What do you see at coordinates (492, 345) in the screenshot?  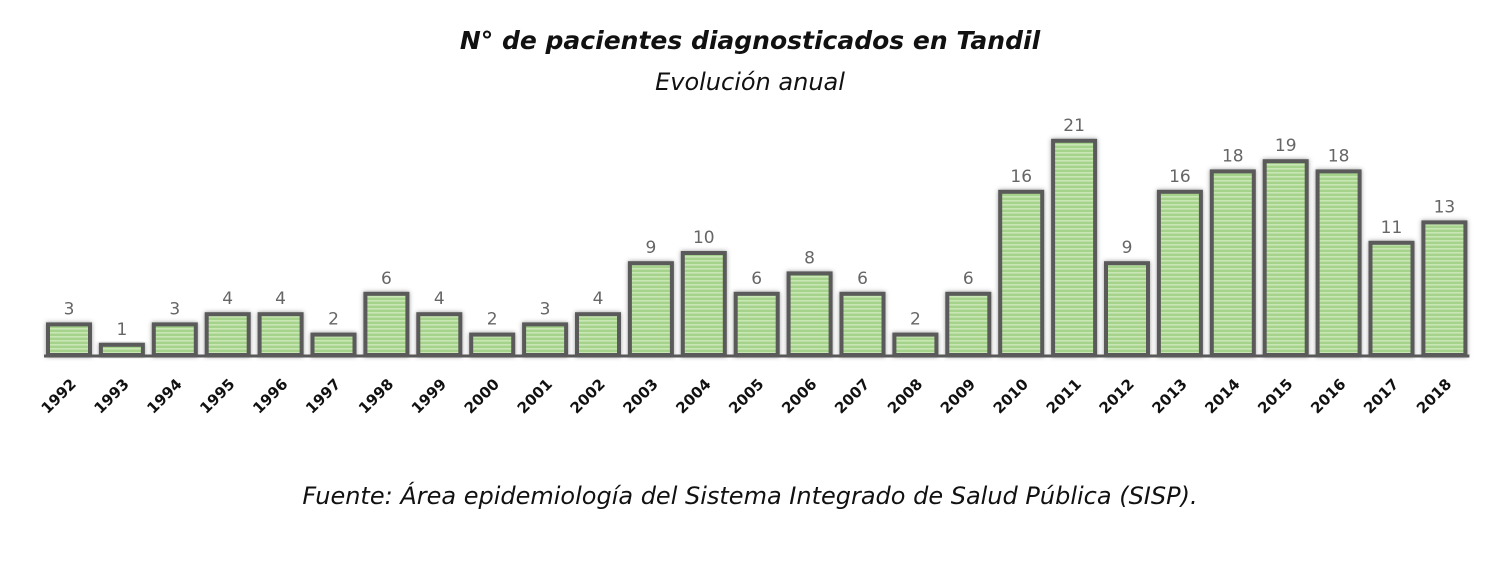 I see `bar-2000` at bounding box center [492, 345].